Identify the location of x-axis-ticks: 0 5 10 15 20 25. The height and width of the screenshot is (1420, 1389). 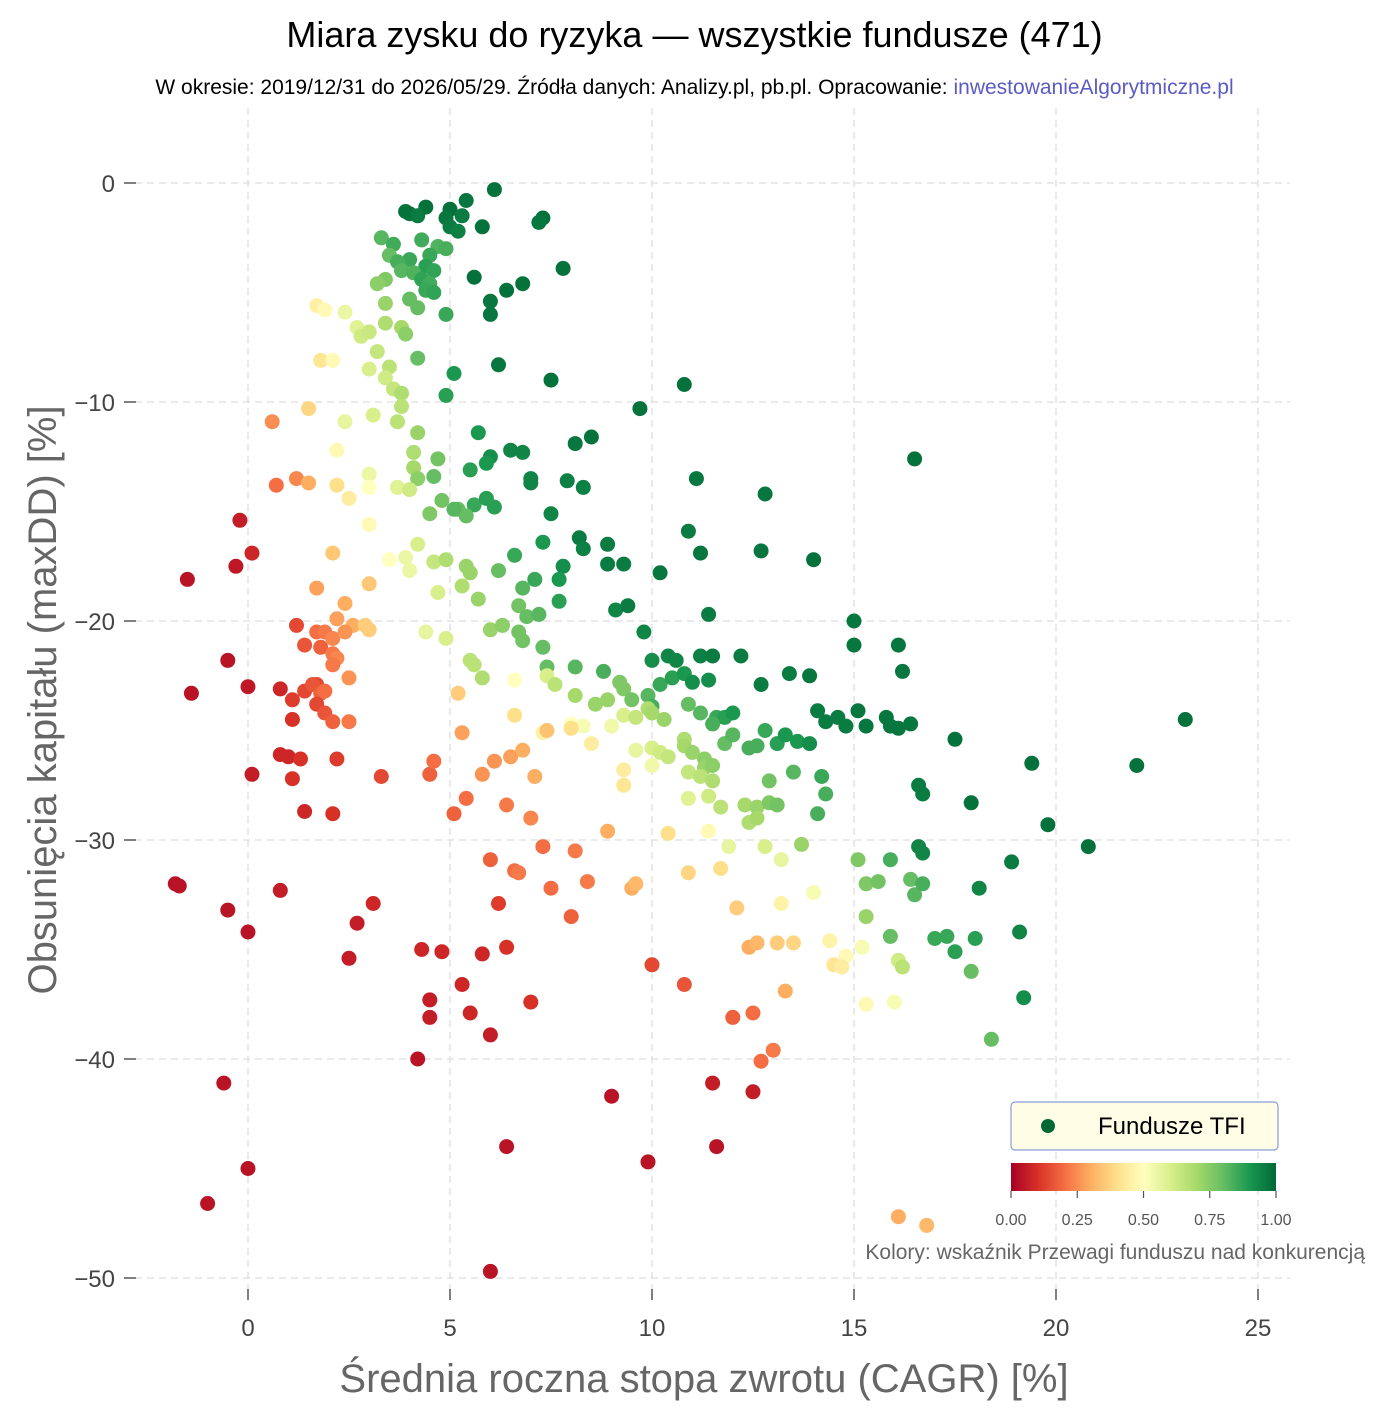
(756, 1315).